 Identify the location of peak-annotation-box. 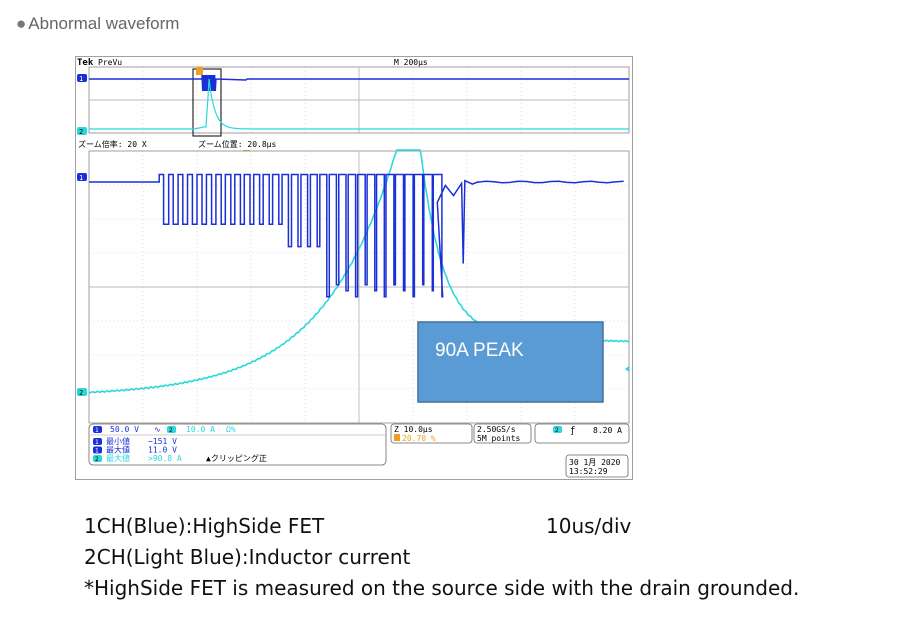
(510, 362).